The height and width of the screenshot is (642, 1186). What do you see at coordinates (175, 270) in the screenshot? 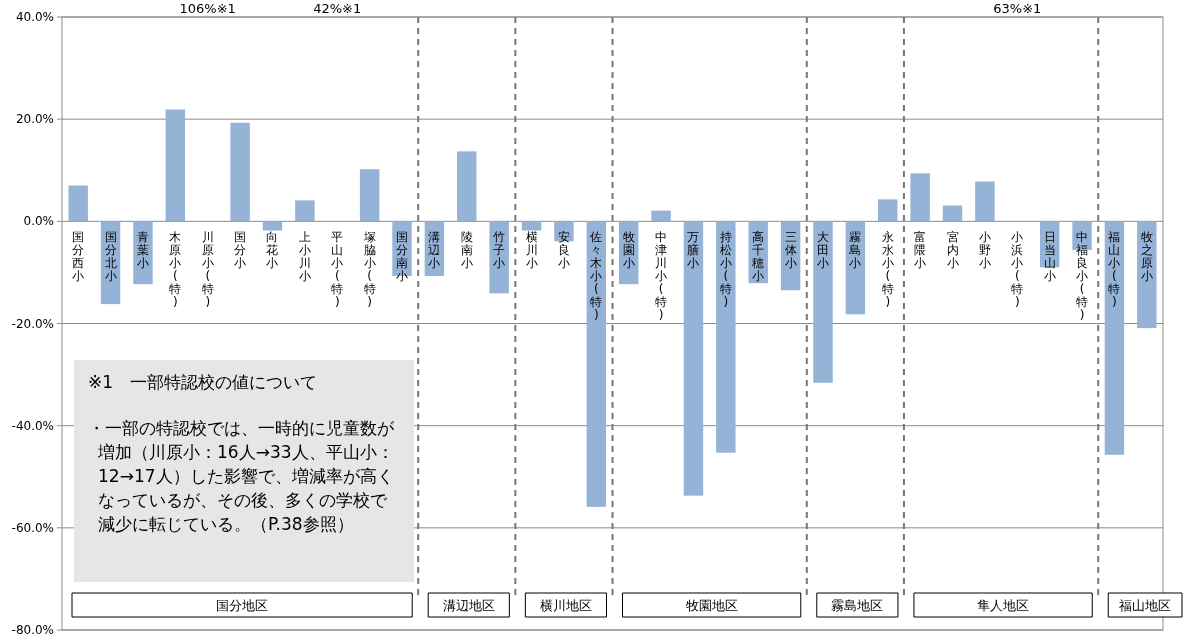
I see `x-tick-label: 木原小(特)` at bounding box center [175, 270].